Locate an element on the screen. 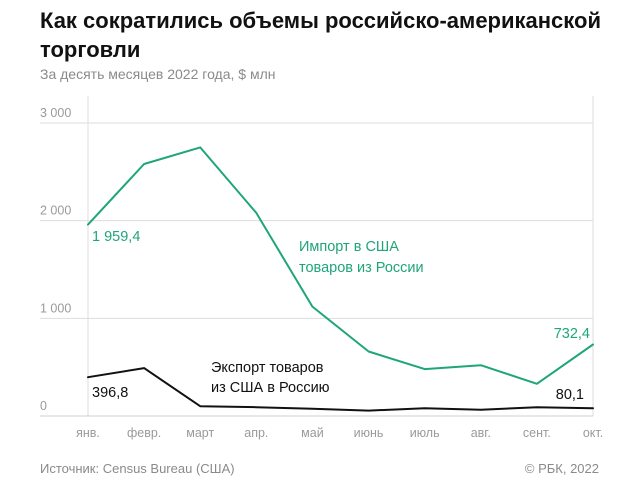 The image size is (639, 485). x-tick-label: июль is located at coordinates (425, 433).